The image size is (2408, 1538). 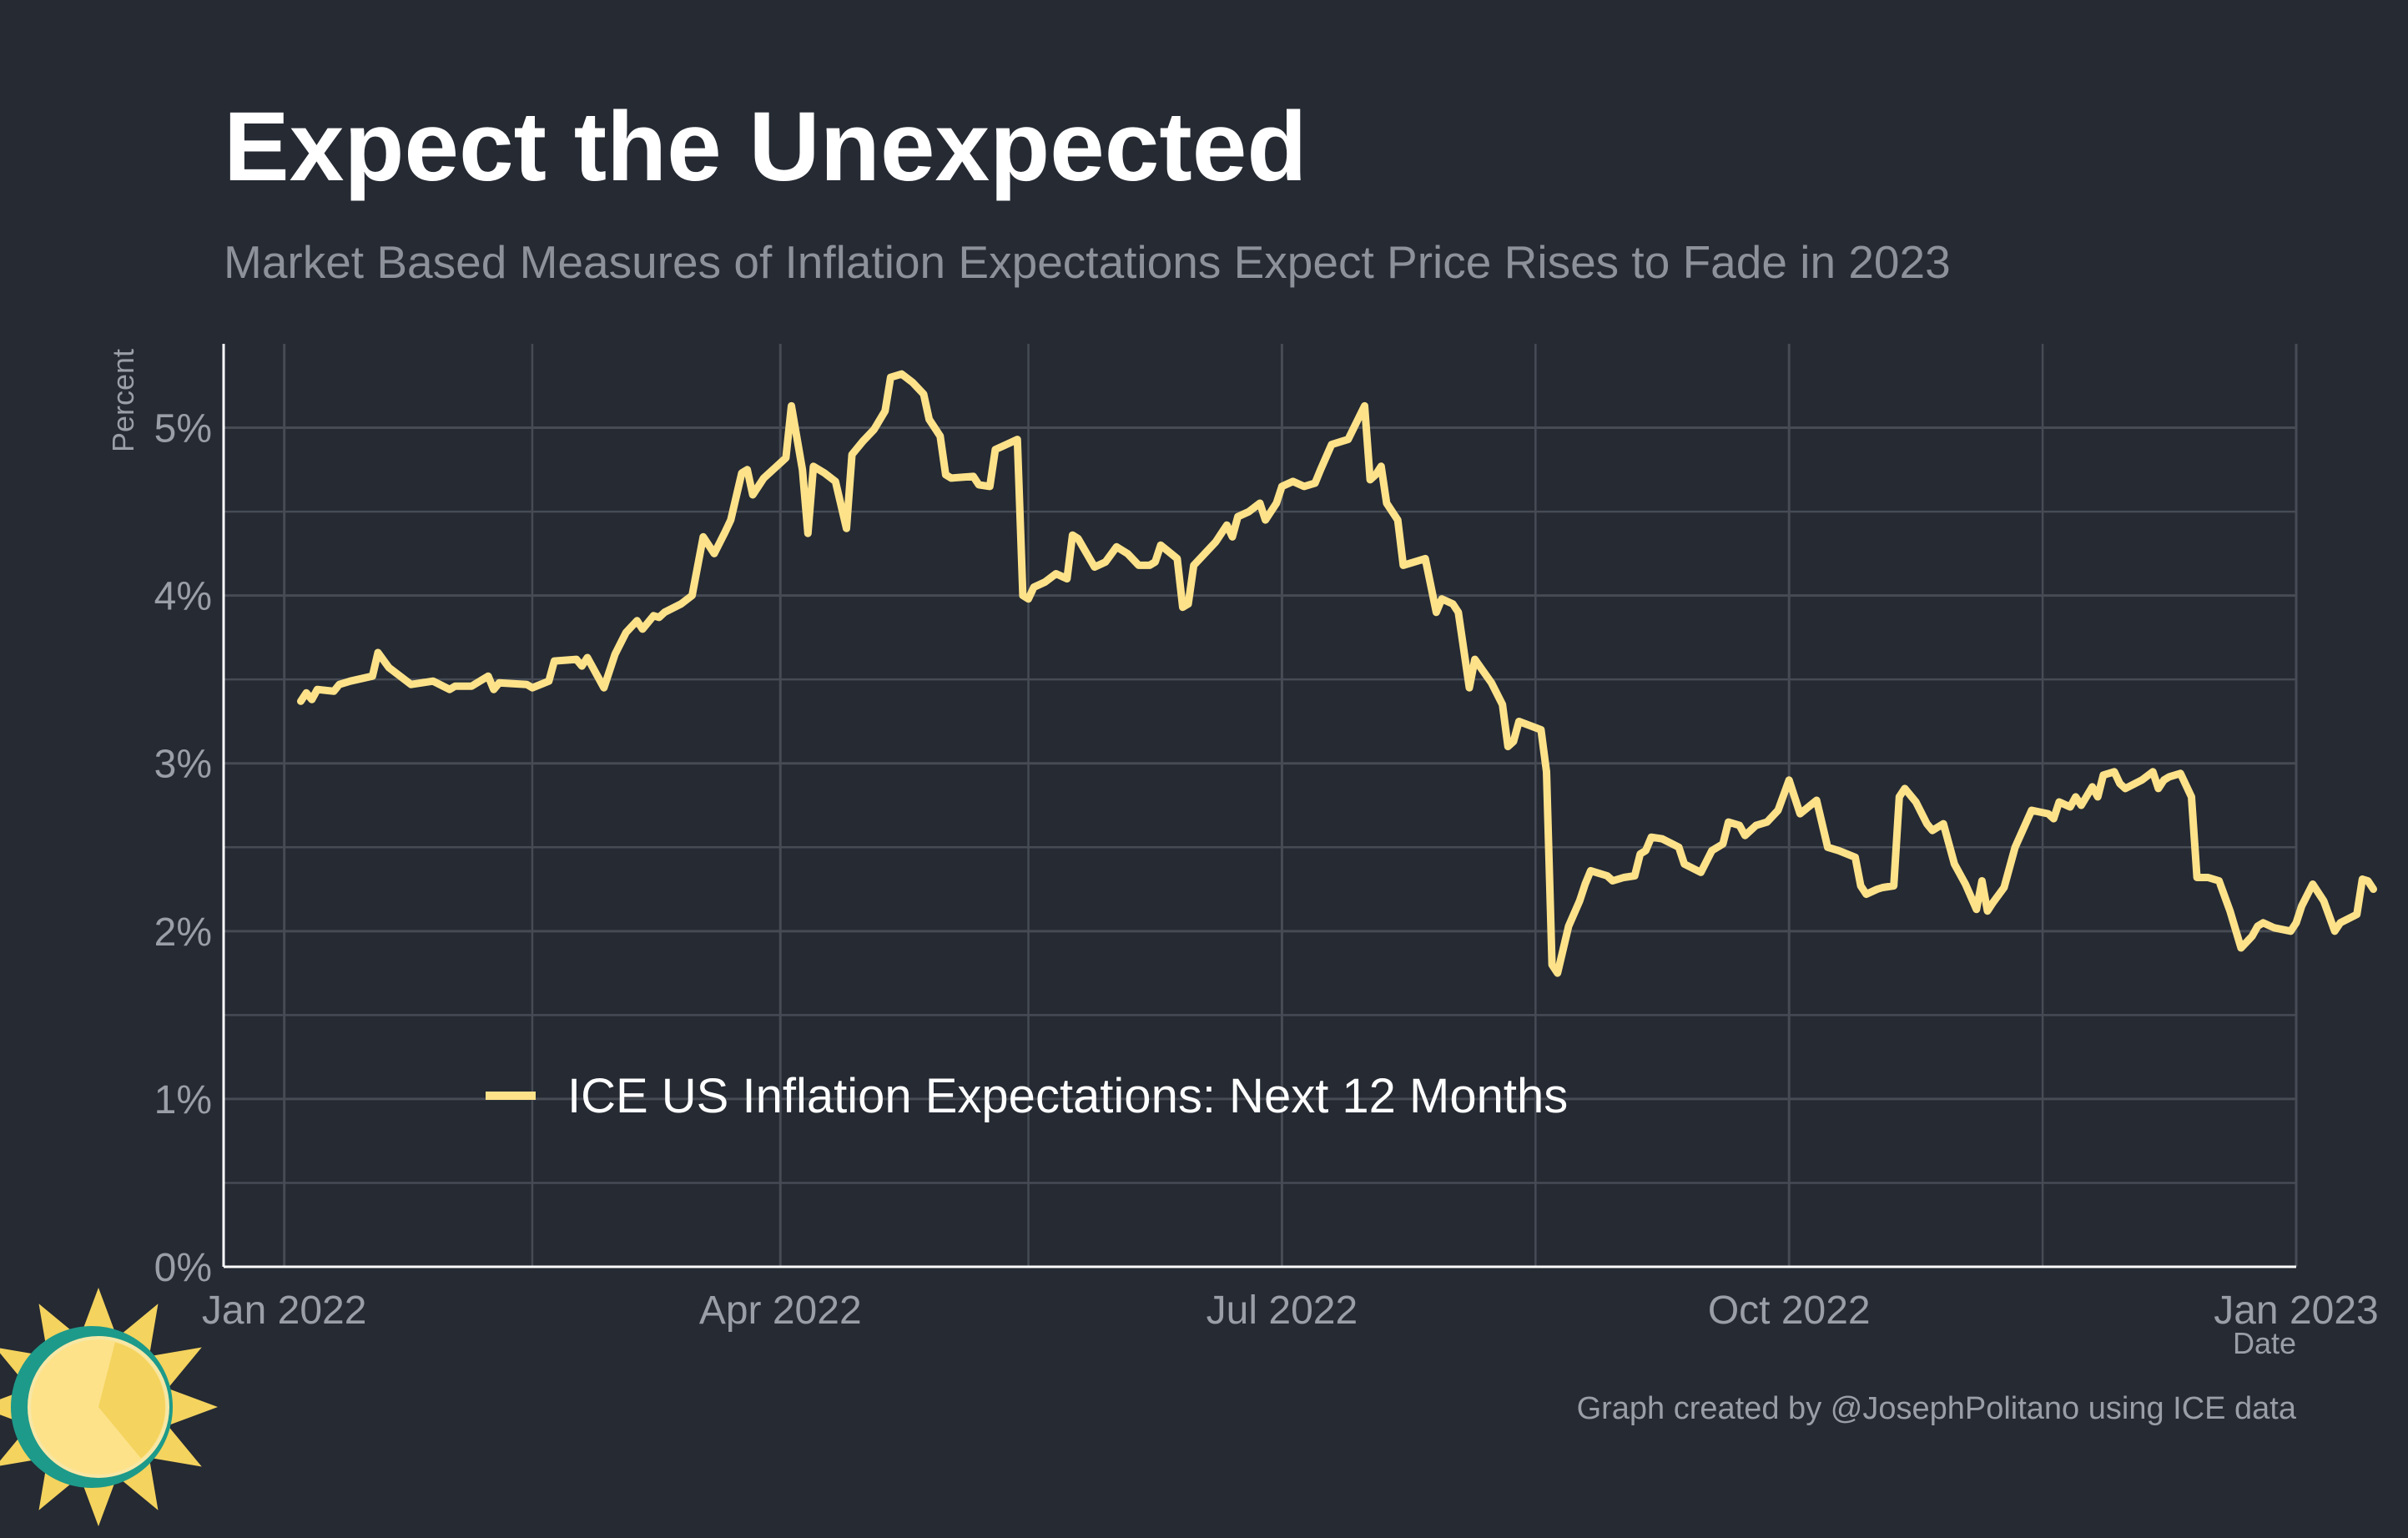 I want to click on x-tick-label: Oct 2022, so click(x=1789, y=1310).